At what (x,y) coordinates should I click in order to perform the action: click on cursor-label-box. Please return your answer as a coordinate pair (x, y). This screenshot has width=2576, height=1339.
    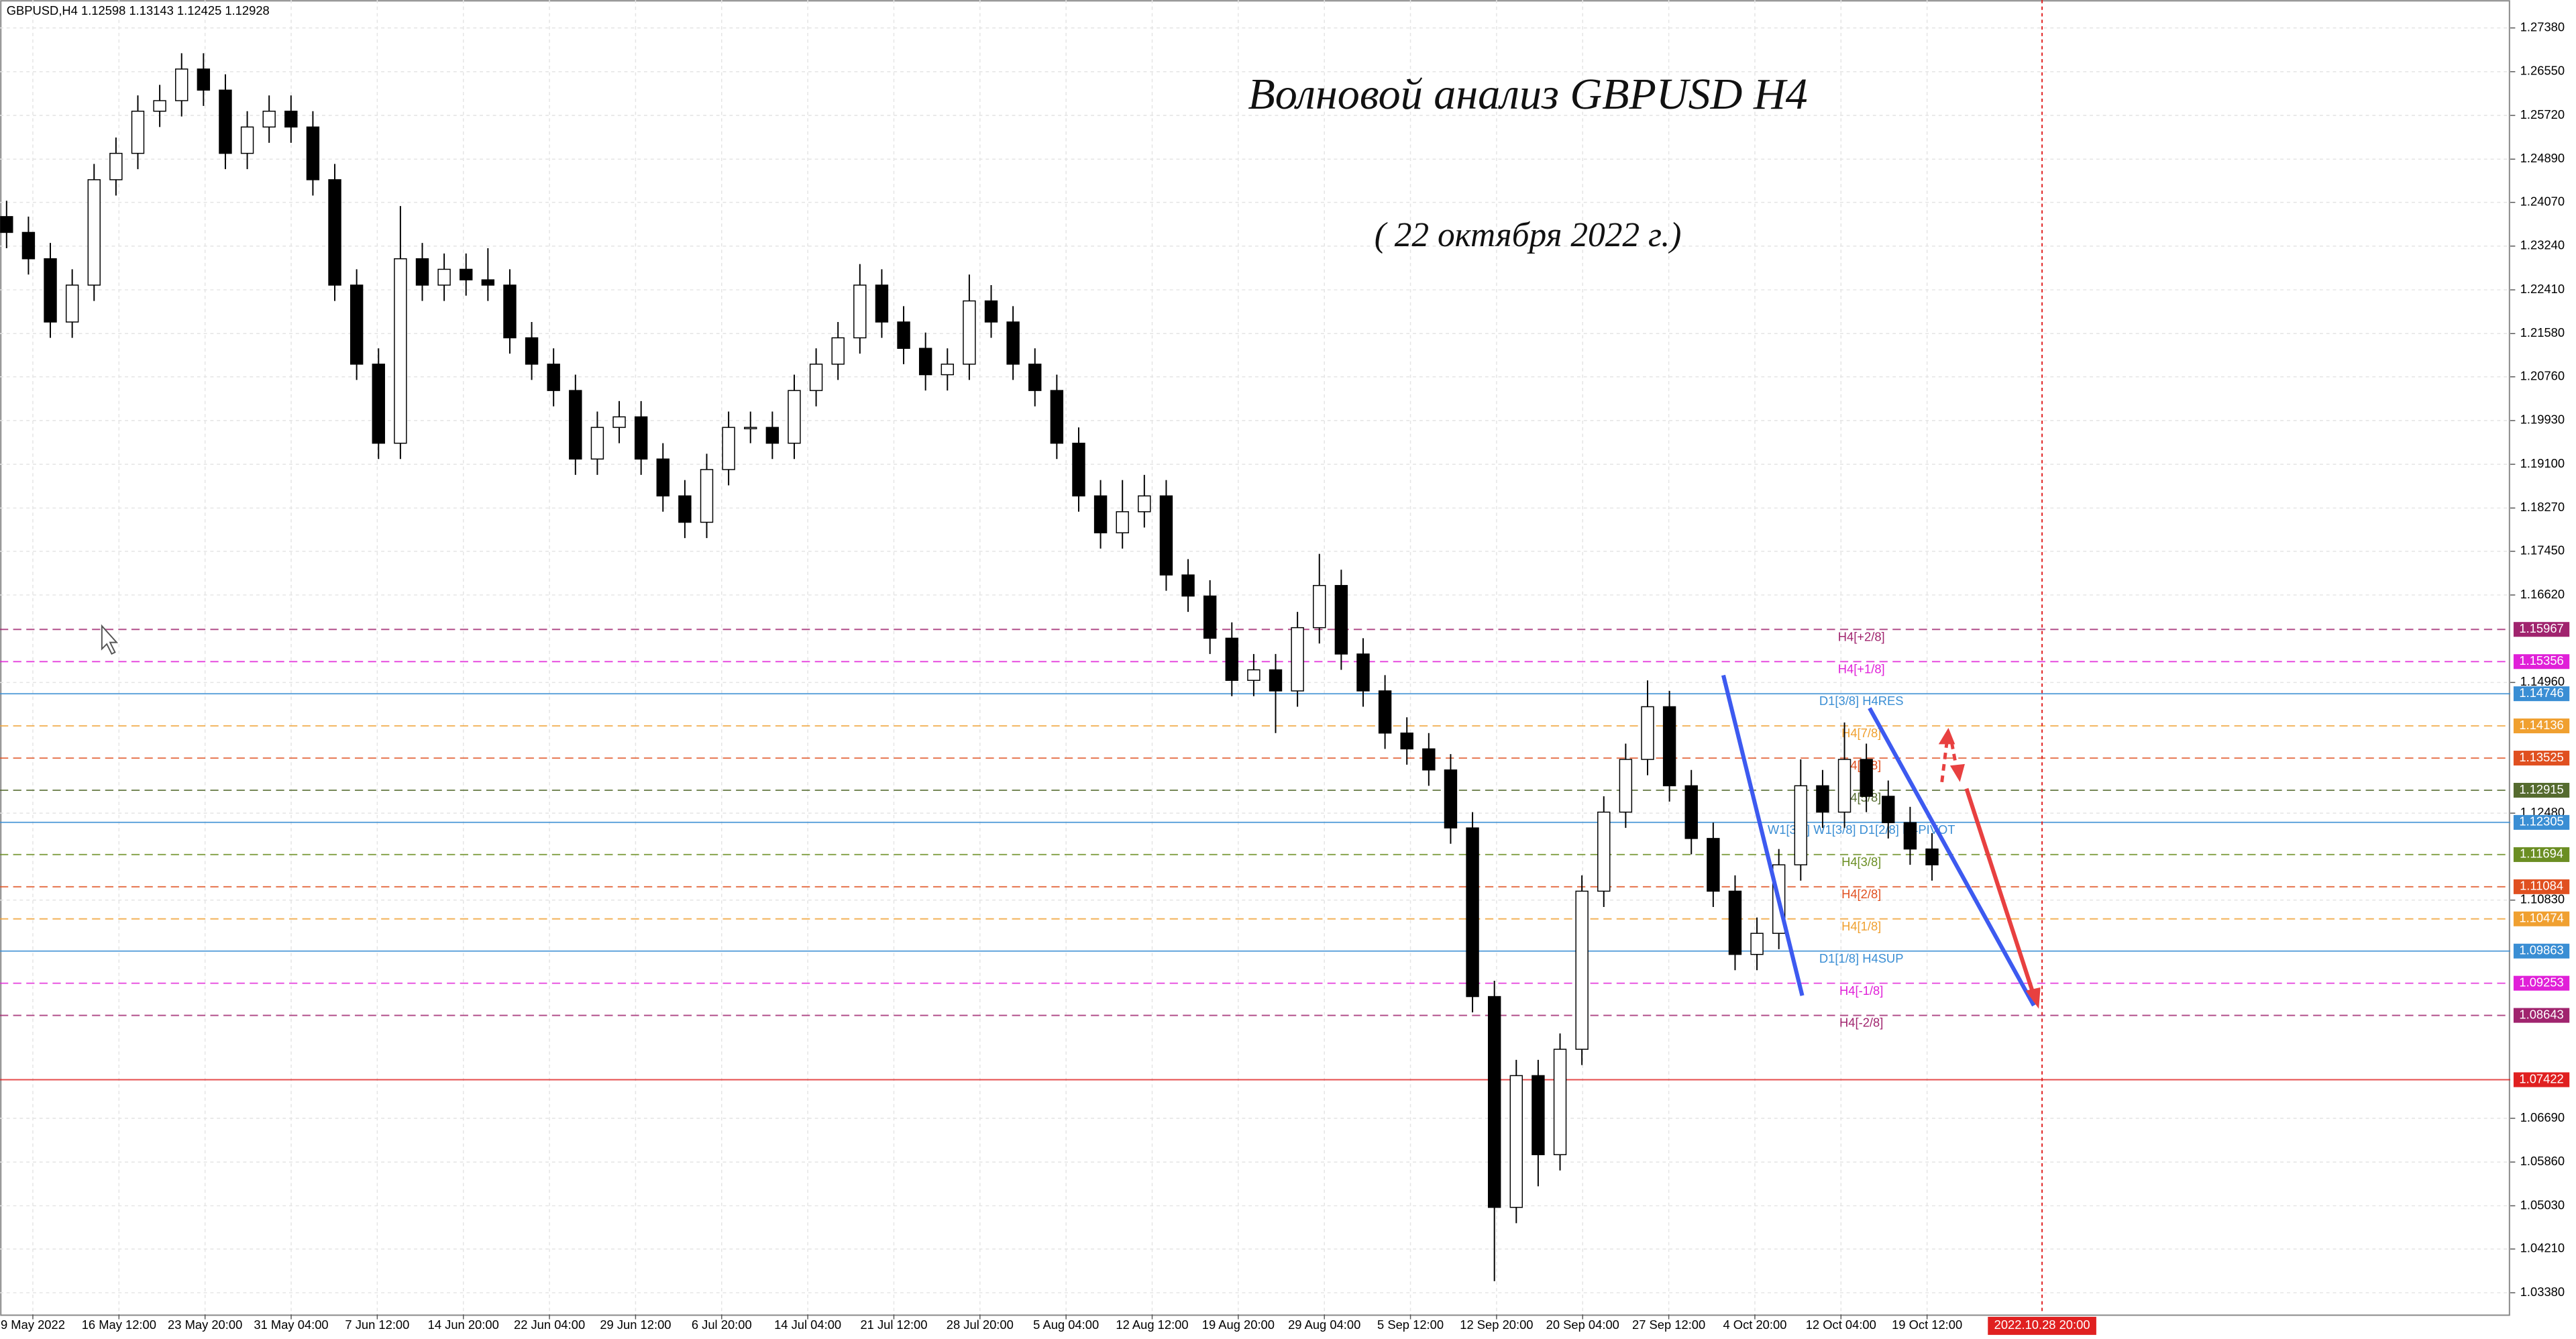
    Looking at the image, I should click on (2042, 1325).